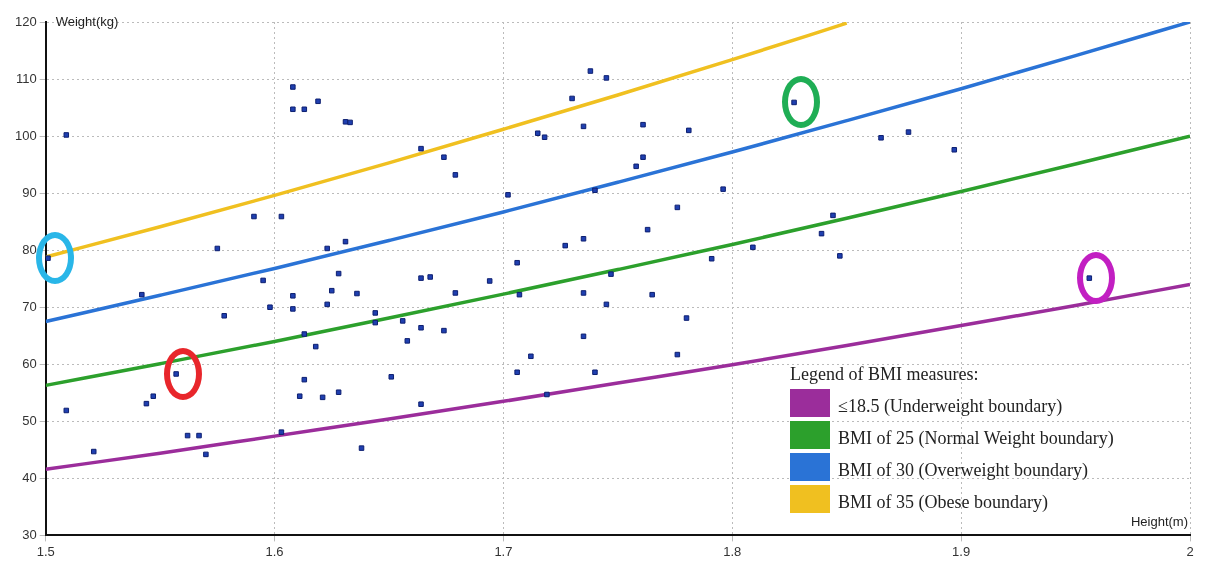 The width and height of the screenshot is (1220, 571). What do you see at coordinates (29, 192) in the screenshot?
I see `y-tick-label: 90` at bounding box center [29, 192].